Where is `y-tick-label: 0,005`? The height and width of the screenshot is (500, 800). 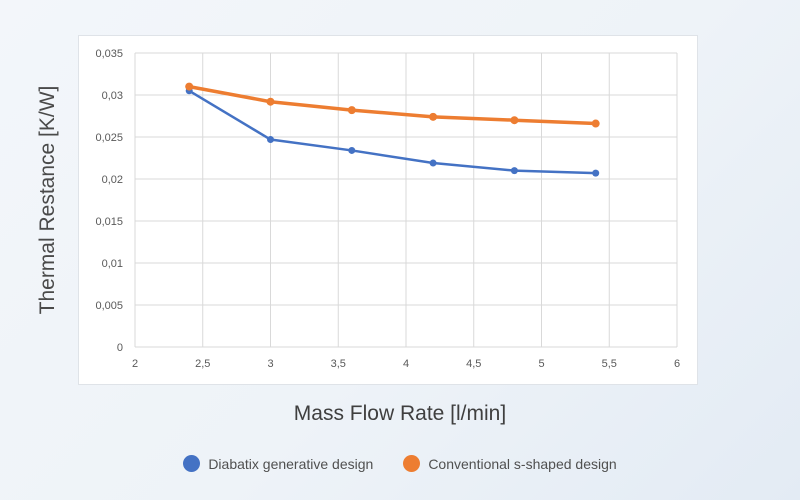
y-tick-label: 0,005 is located at coordinates (109, 306).